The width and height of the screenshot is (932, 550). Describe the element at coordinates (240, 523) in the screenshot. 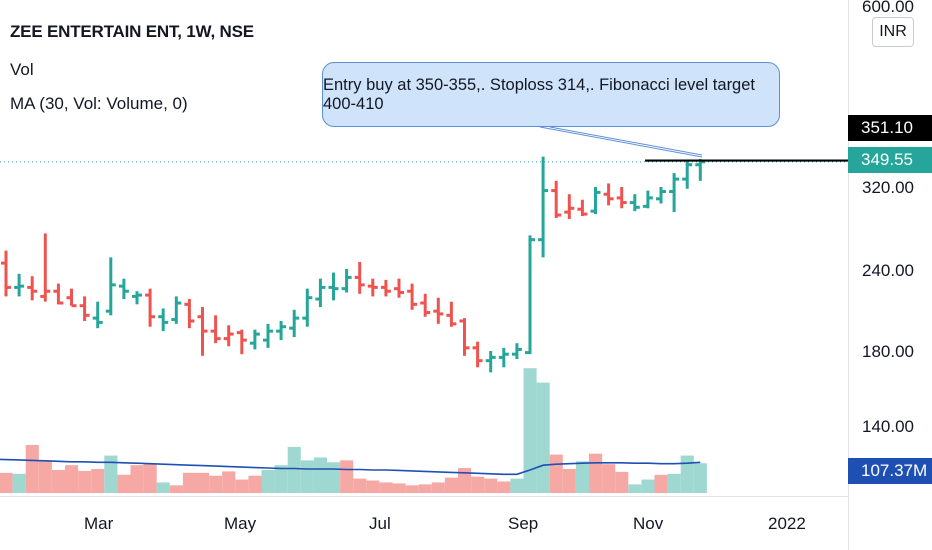

I see `time-tick-label: May` at that location.